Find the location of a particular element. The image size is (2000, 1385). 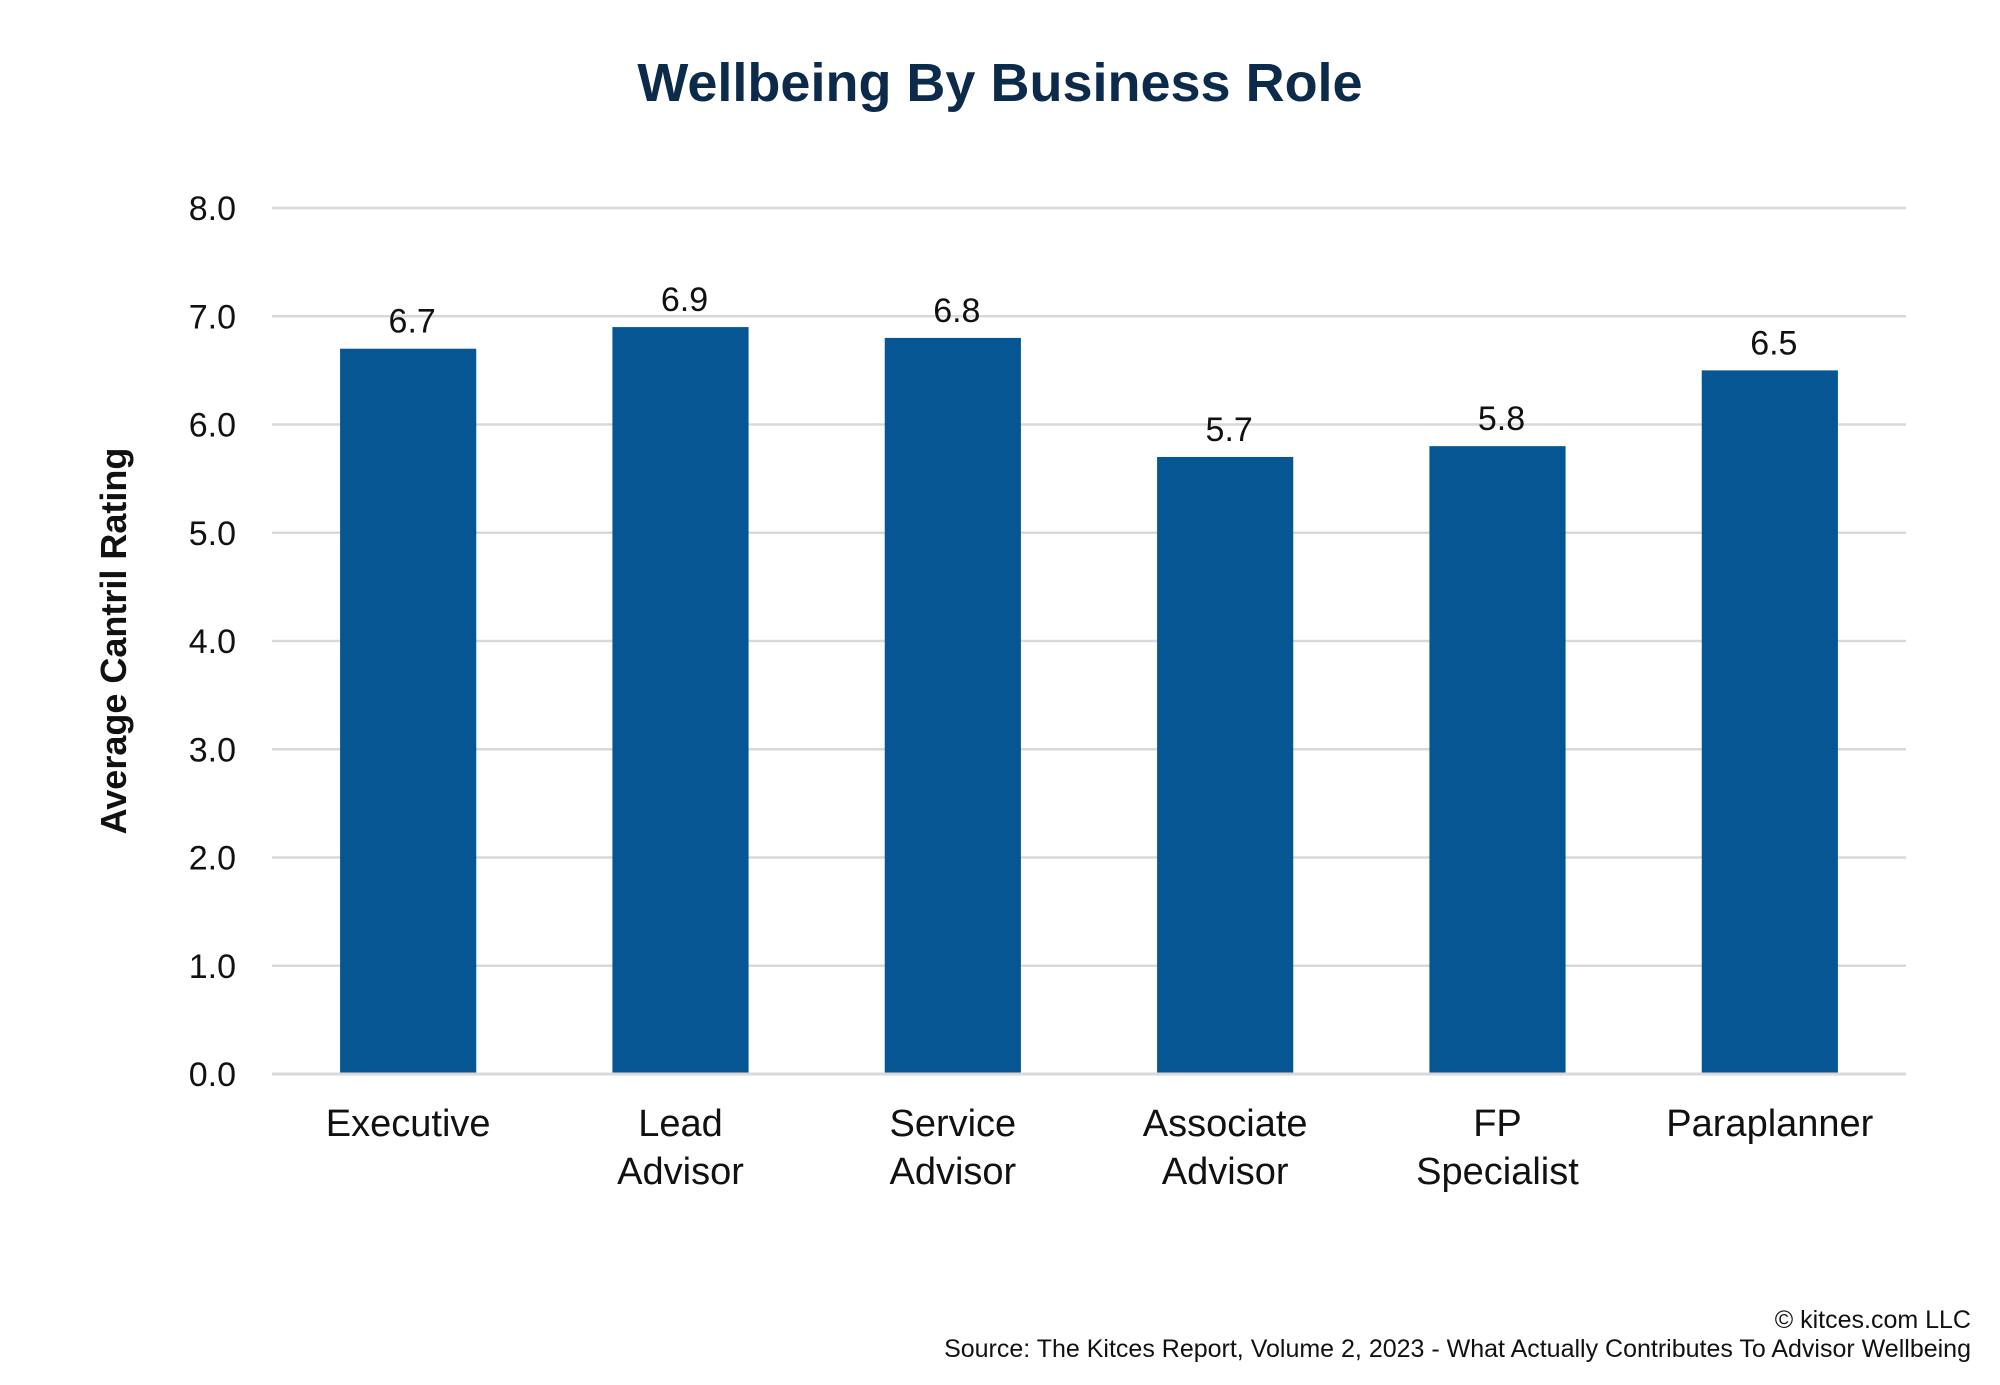

x-tick-label: Associate is located at coordinates (1225, 1124).